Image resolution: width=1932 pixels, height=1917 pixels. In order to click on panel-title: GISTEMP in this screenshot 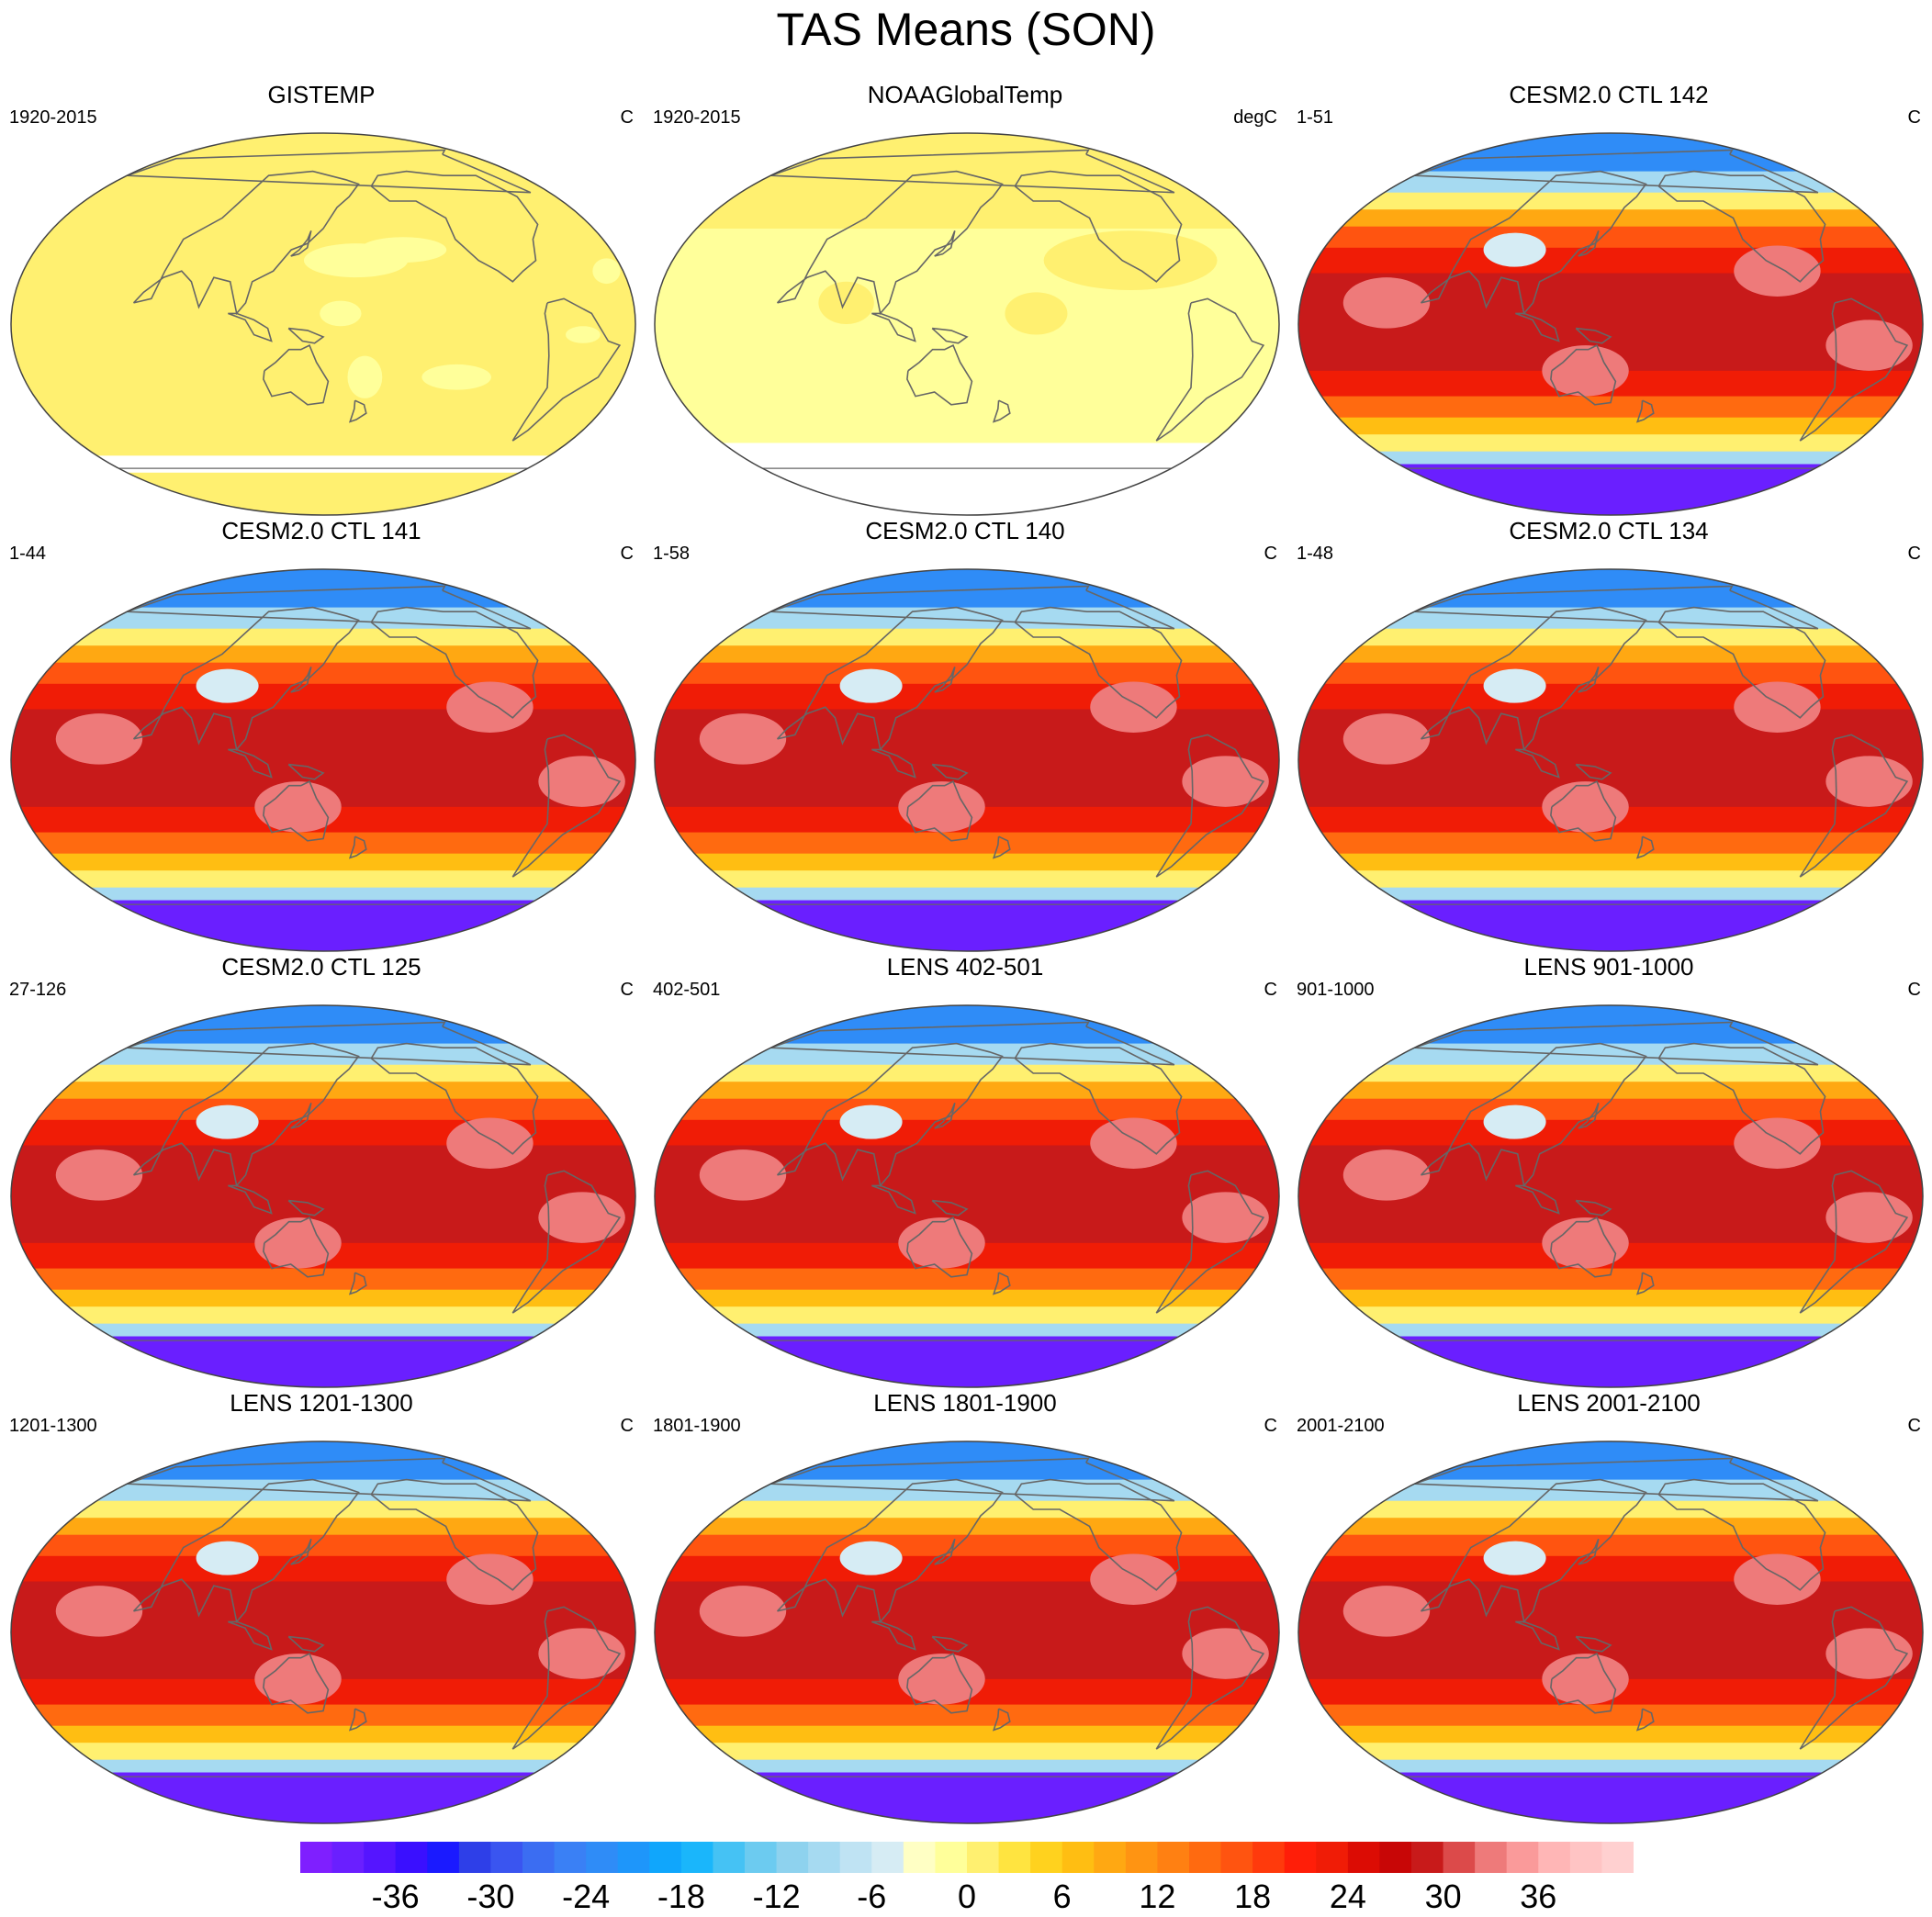, I will do `click(321, 94)`.